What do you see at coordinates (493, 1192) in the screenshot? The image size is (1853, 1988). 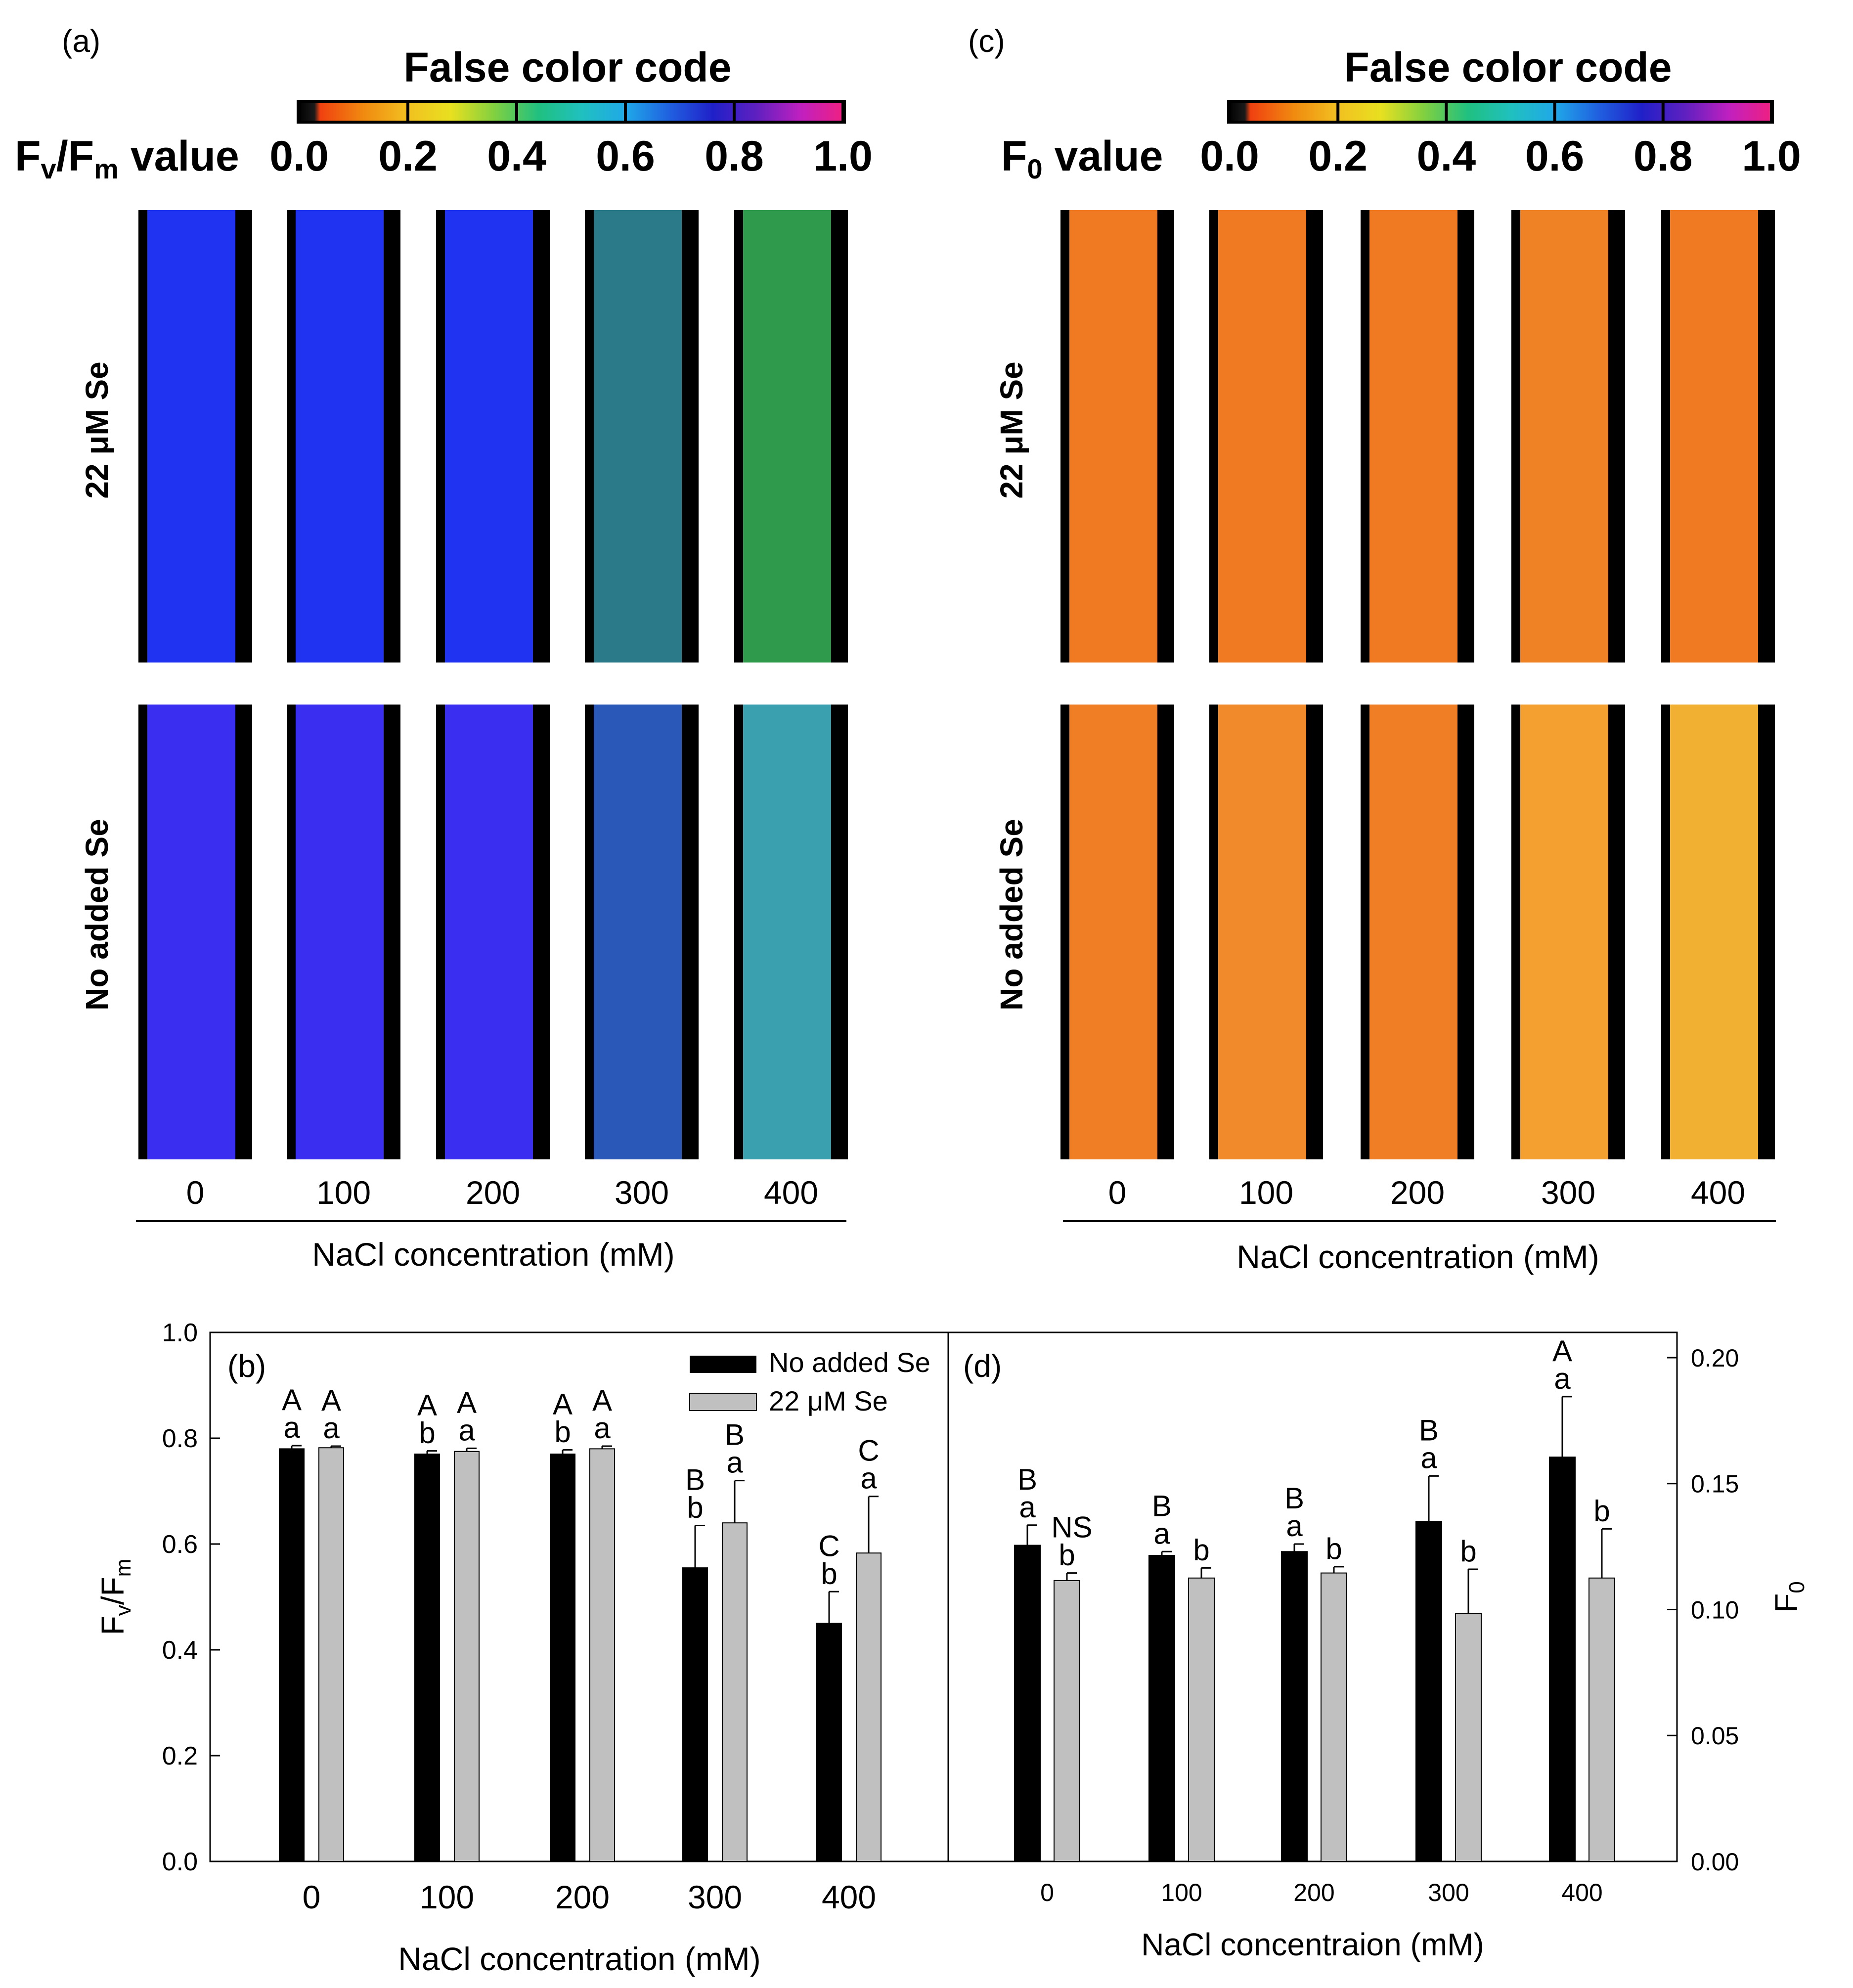 I see `column-label-a: 200` at bounding box center [493, 1192].